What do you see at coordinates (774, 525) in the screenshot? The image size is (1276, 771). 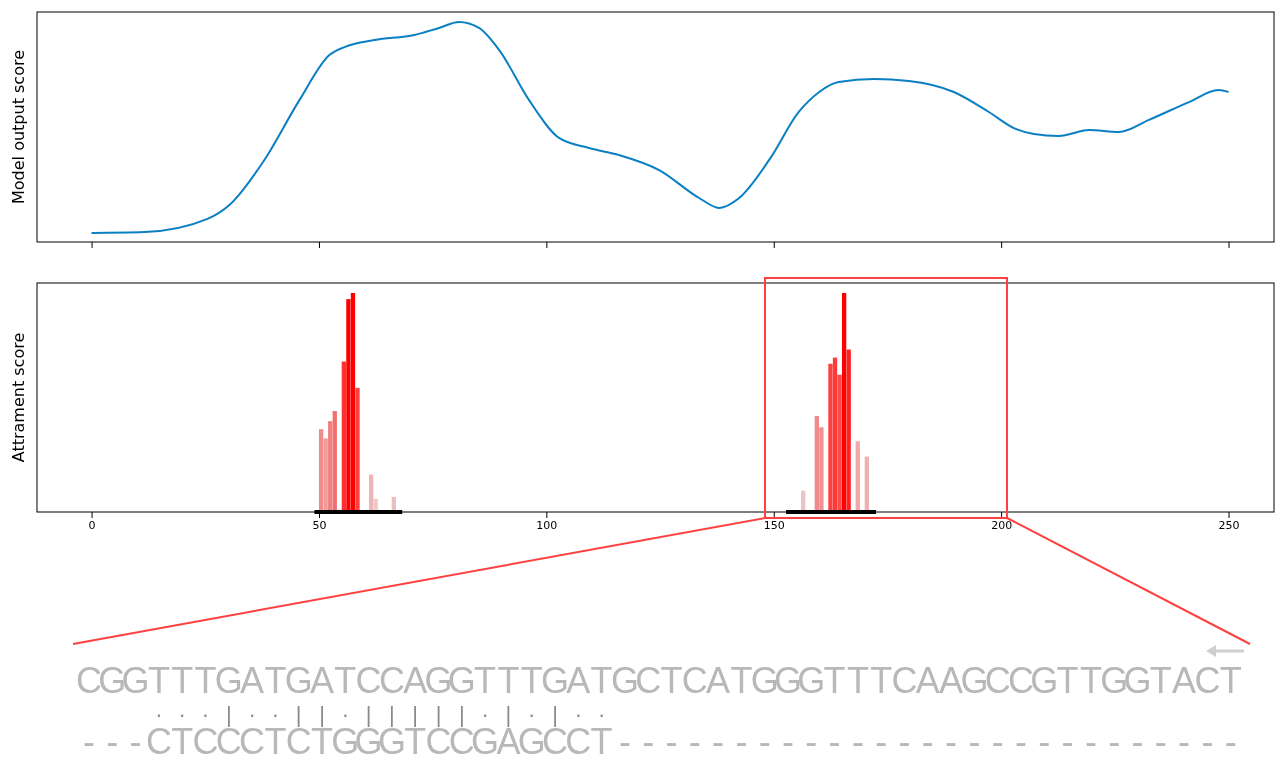 I see `x-tick-label: 150` at bounding box center [774, 525].